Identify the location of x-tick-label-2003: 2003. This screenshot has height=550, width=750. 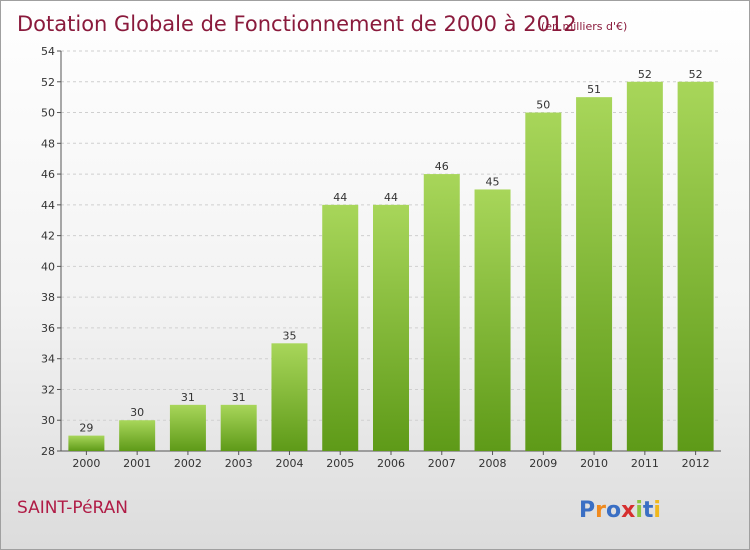
(239, 463).